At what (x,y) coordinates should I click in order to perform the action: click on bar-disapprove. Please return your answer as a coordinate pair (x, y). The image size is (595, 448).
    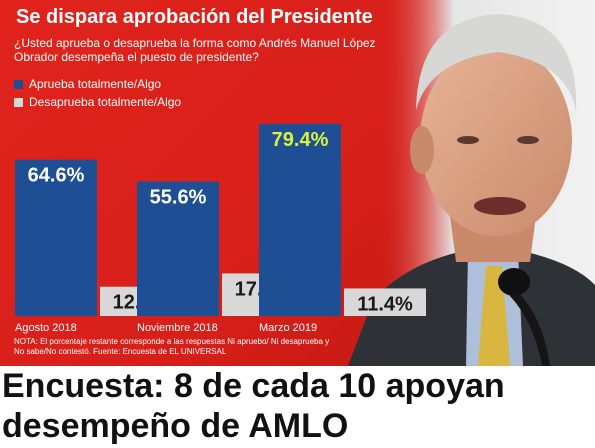
    Looking at the image, I should click on (385, 302).